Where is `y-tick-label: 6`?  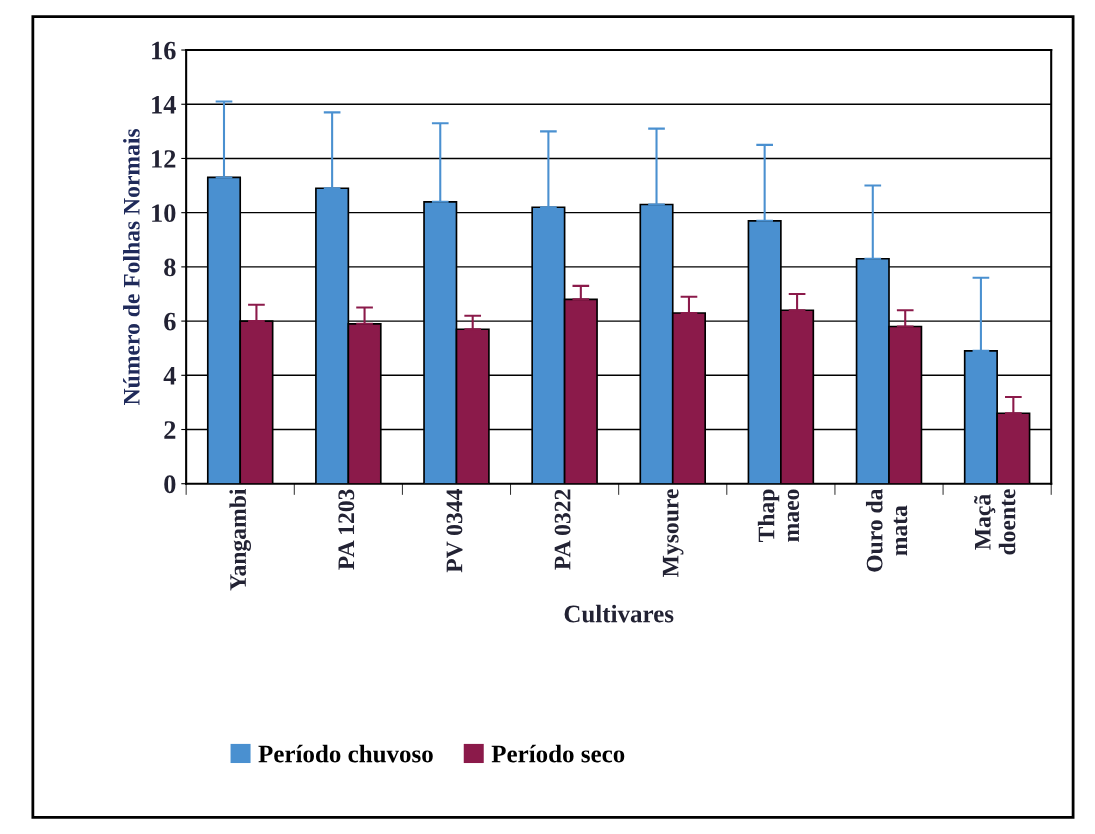 y-tick-label: 6 is located at coordinates (170, 321).